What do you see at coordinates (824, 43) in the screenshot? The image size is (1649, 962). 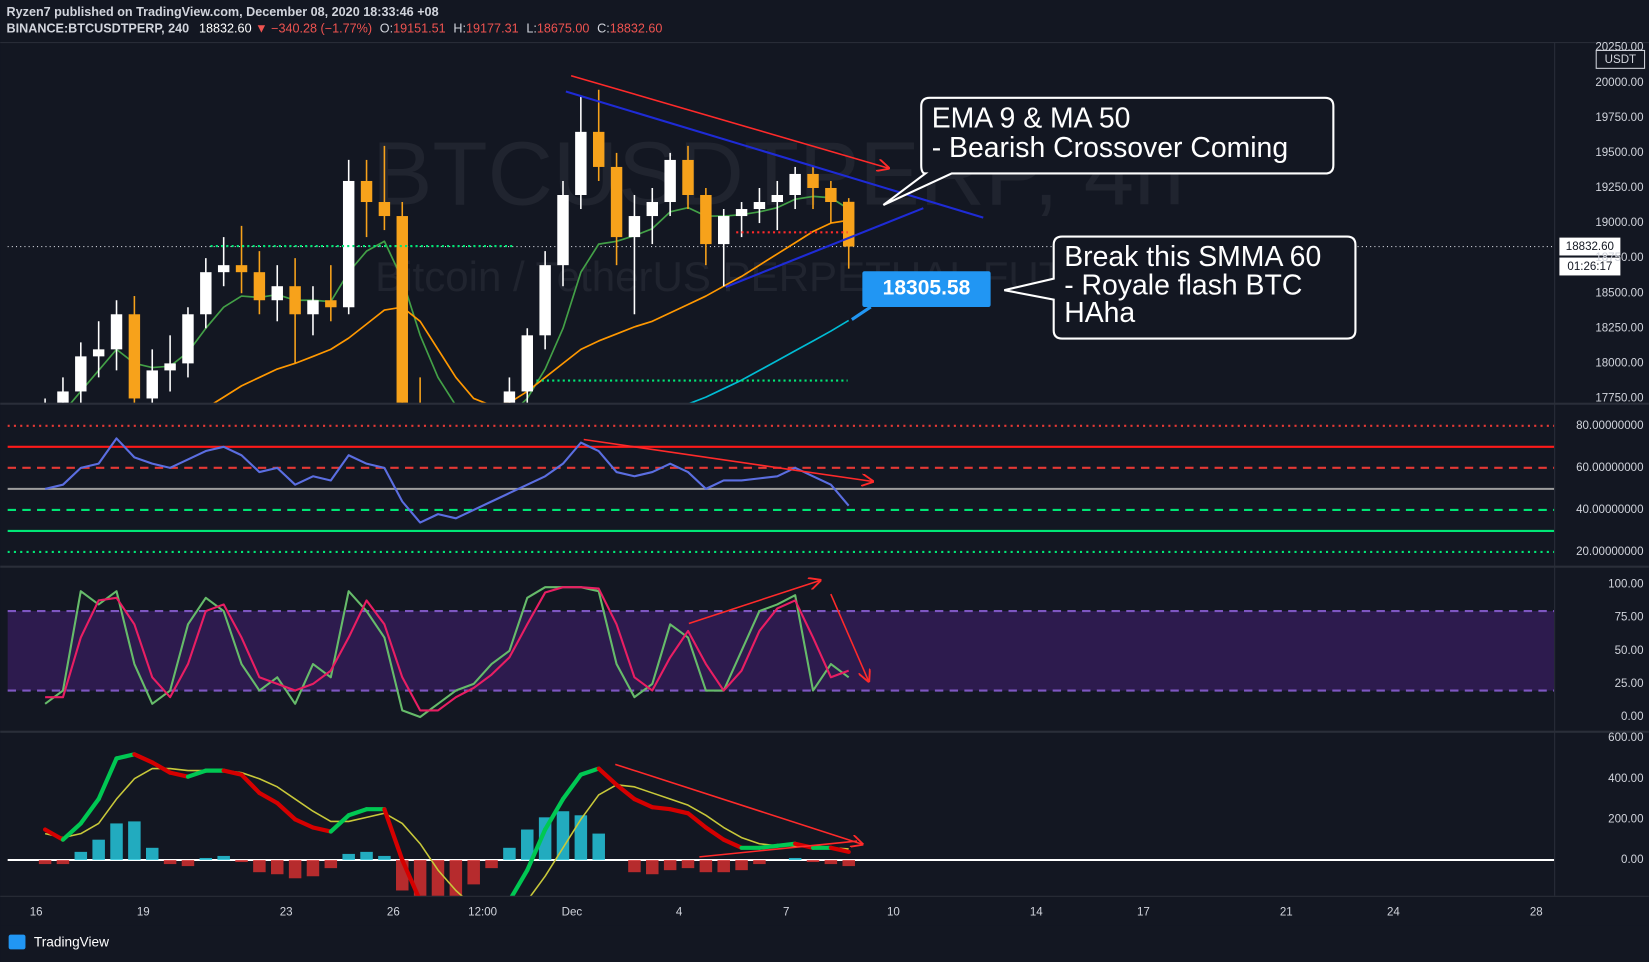 I see `pane-border` at bounding box center [824, 43].